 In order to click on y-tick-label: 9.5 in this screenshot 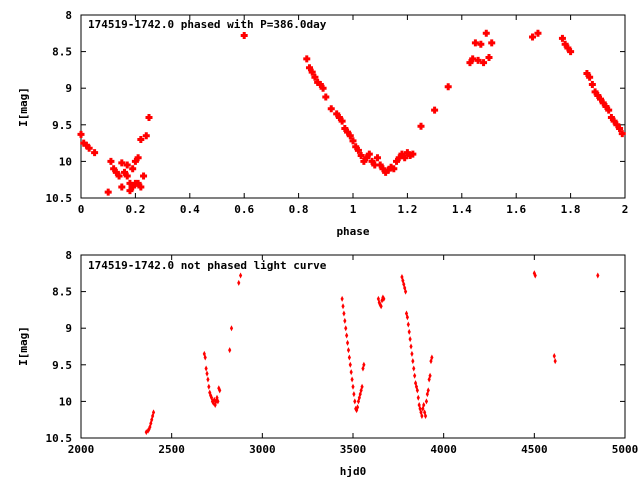, I will do `click(62, 125)`.